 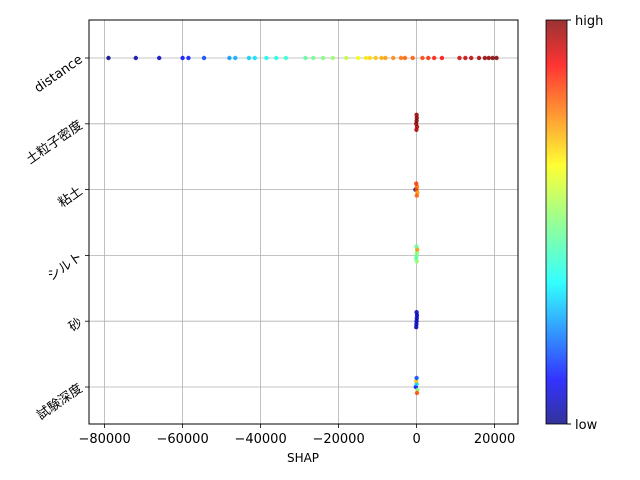 I want to click on y-tick-label: 砂, so click(x=75, y=325).